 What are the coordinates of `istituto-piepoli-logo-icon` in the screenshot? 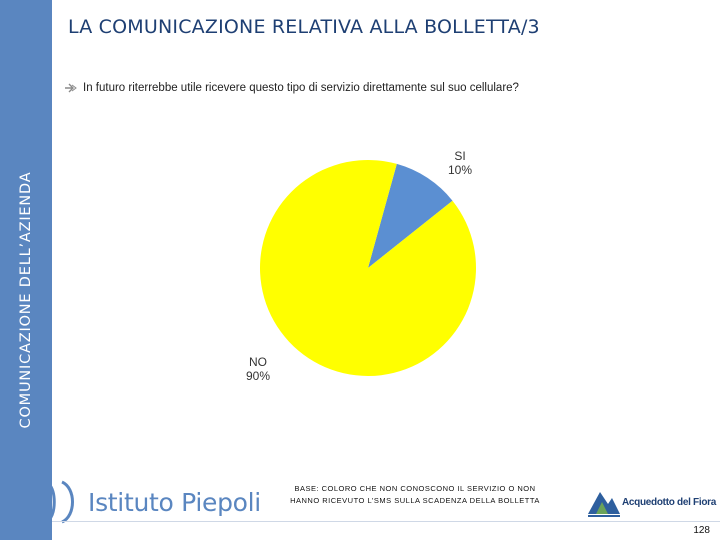 It's located at (49, 502).